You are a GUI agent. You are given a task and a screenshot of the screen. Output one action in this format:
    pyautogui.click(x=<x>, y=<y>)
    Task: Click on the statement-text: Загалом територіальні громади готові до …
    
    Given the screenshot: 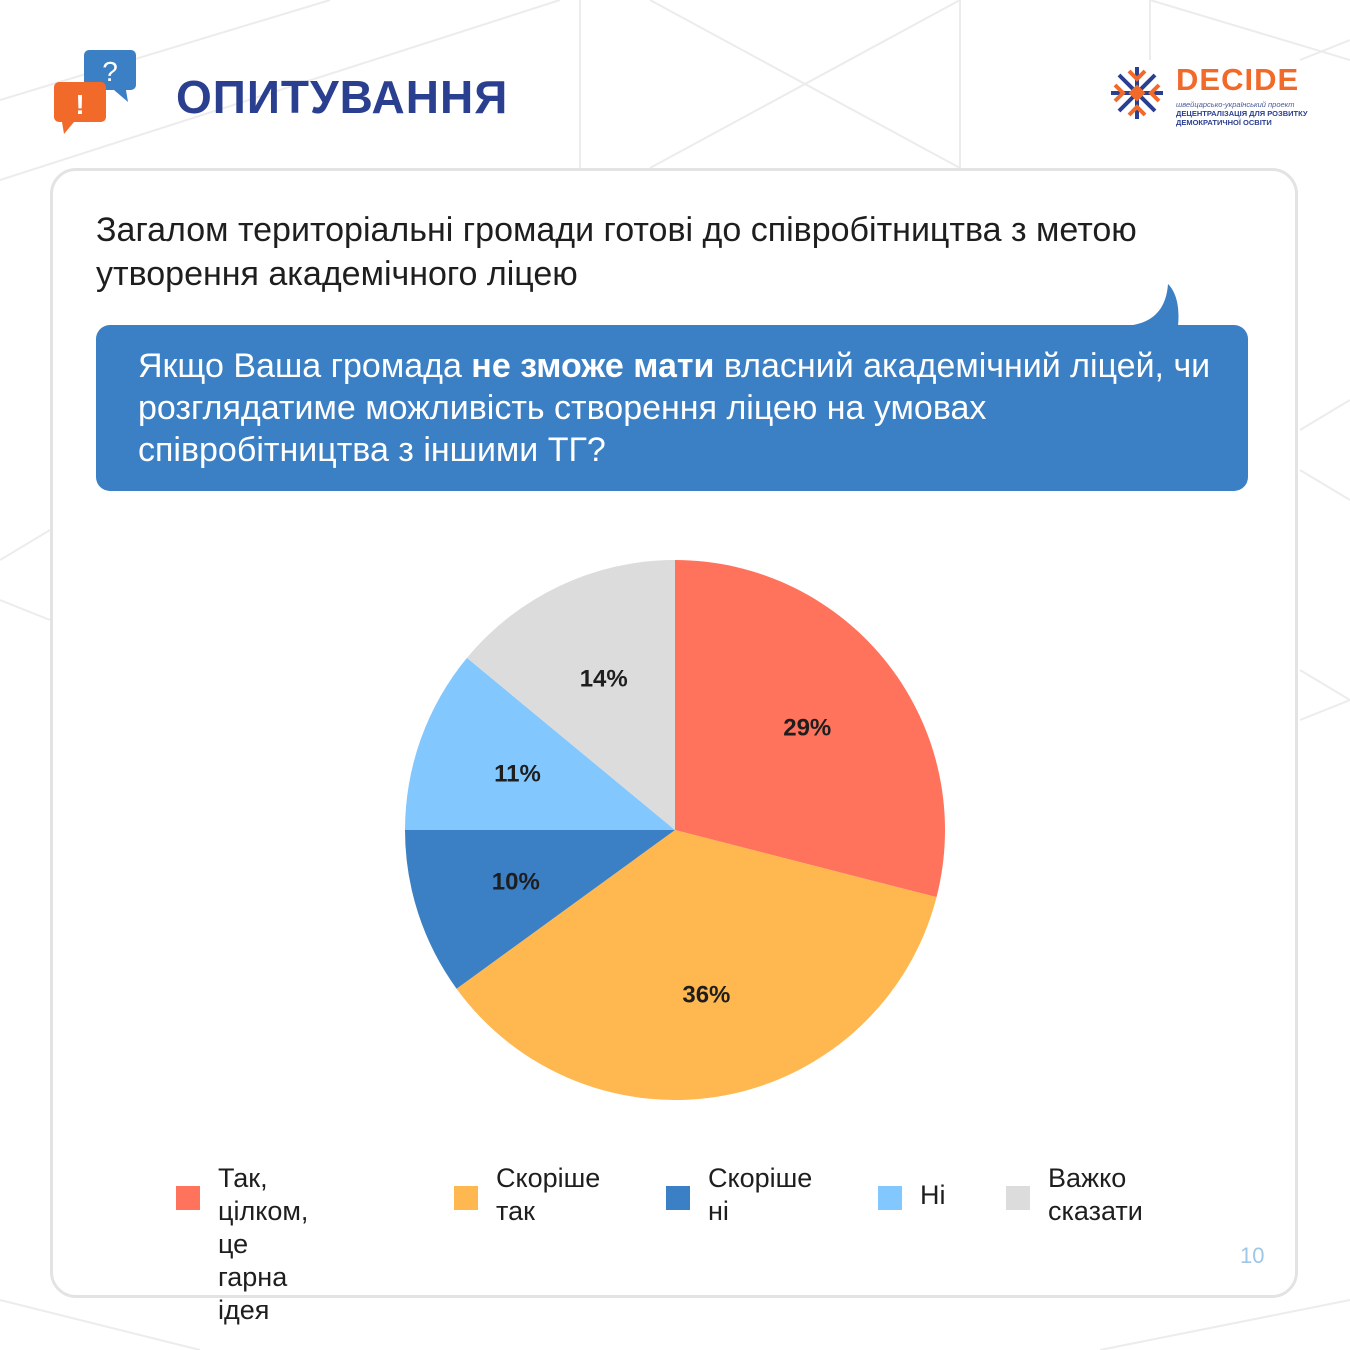 What is the action you would take?
    pyautogui.click(x=616, y=252)
    